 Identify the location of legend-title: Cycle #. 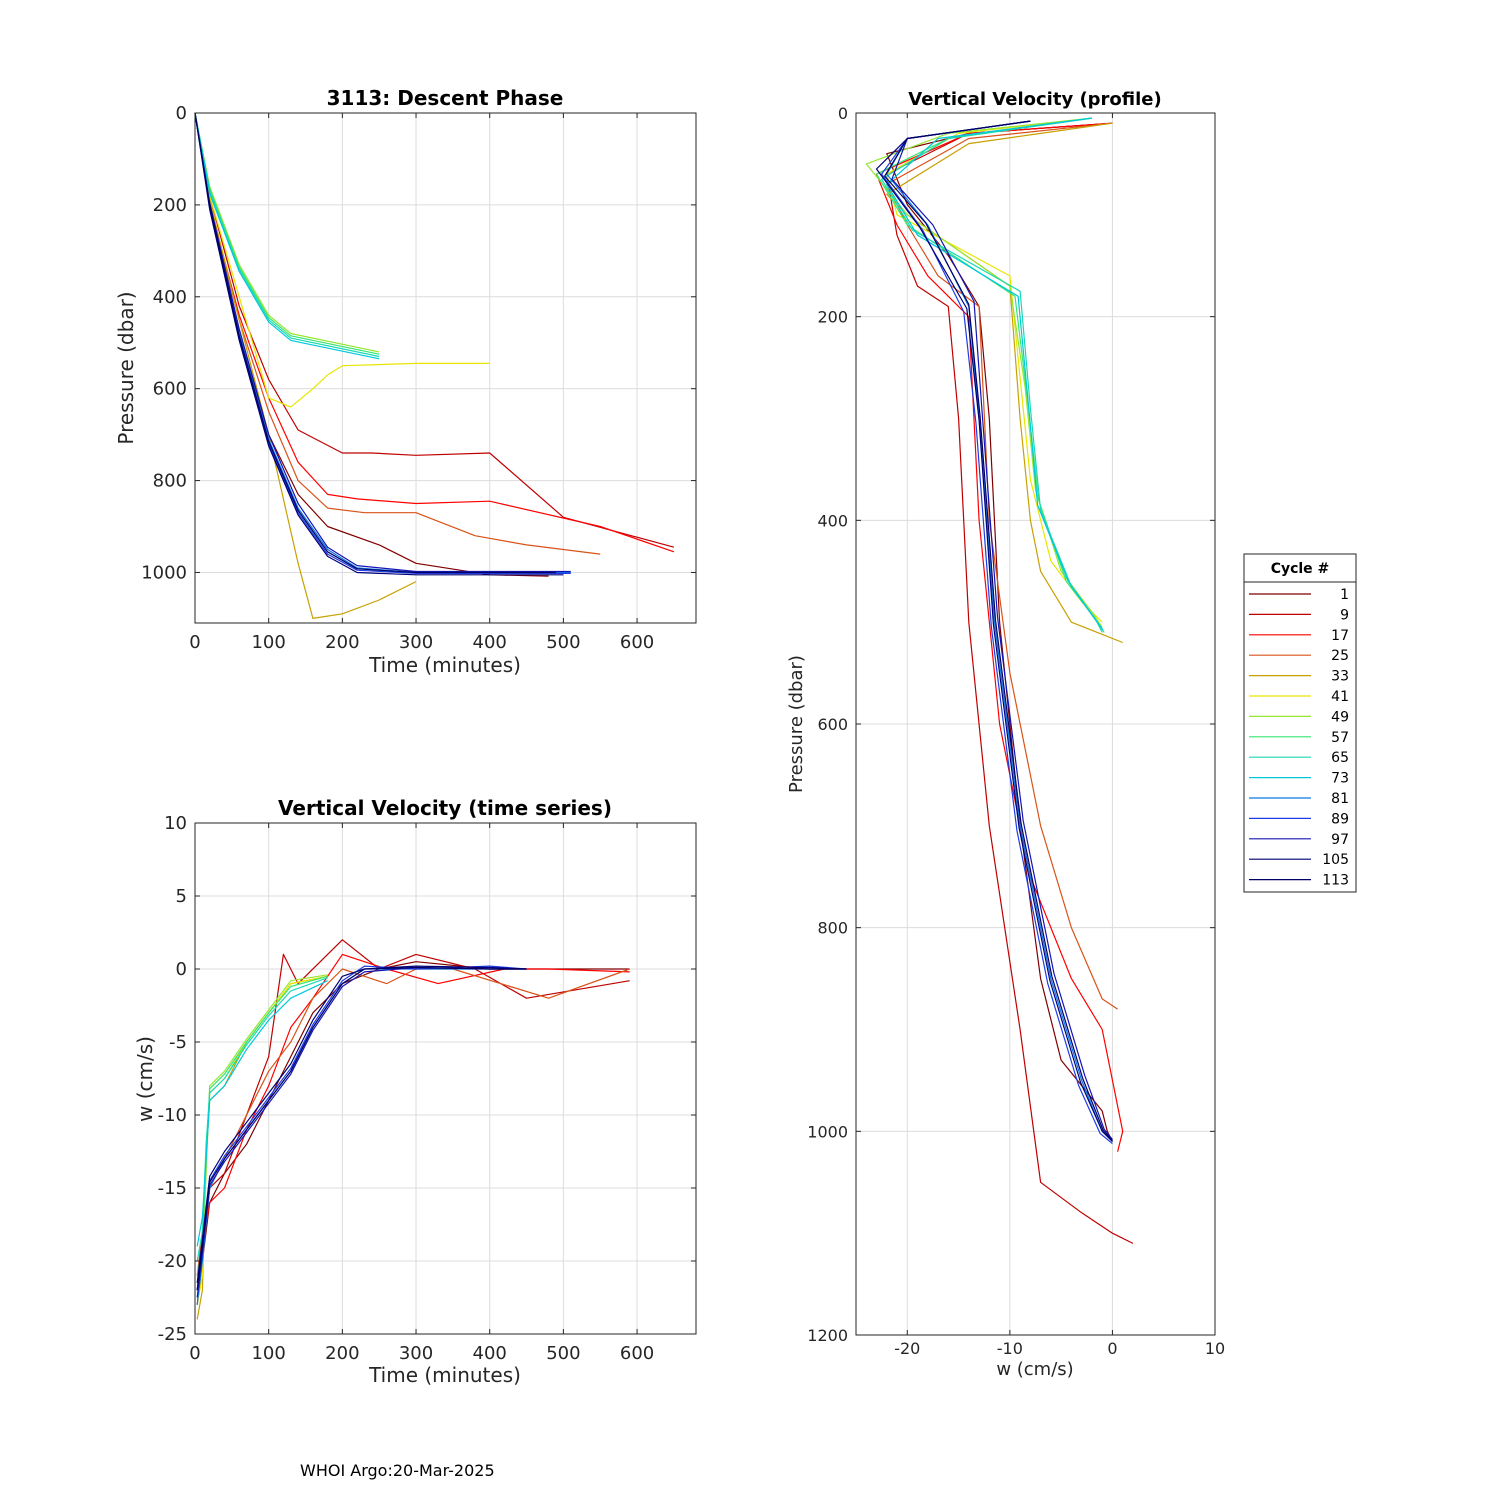
(1300, 569).